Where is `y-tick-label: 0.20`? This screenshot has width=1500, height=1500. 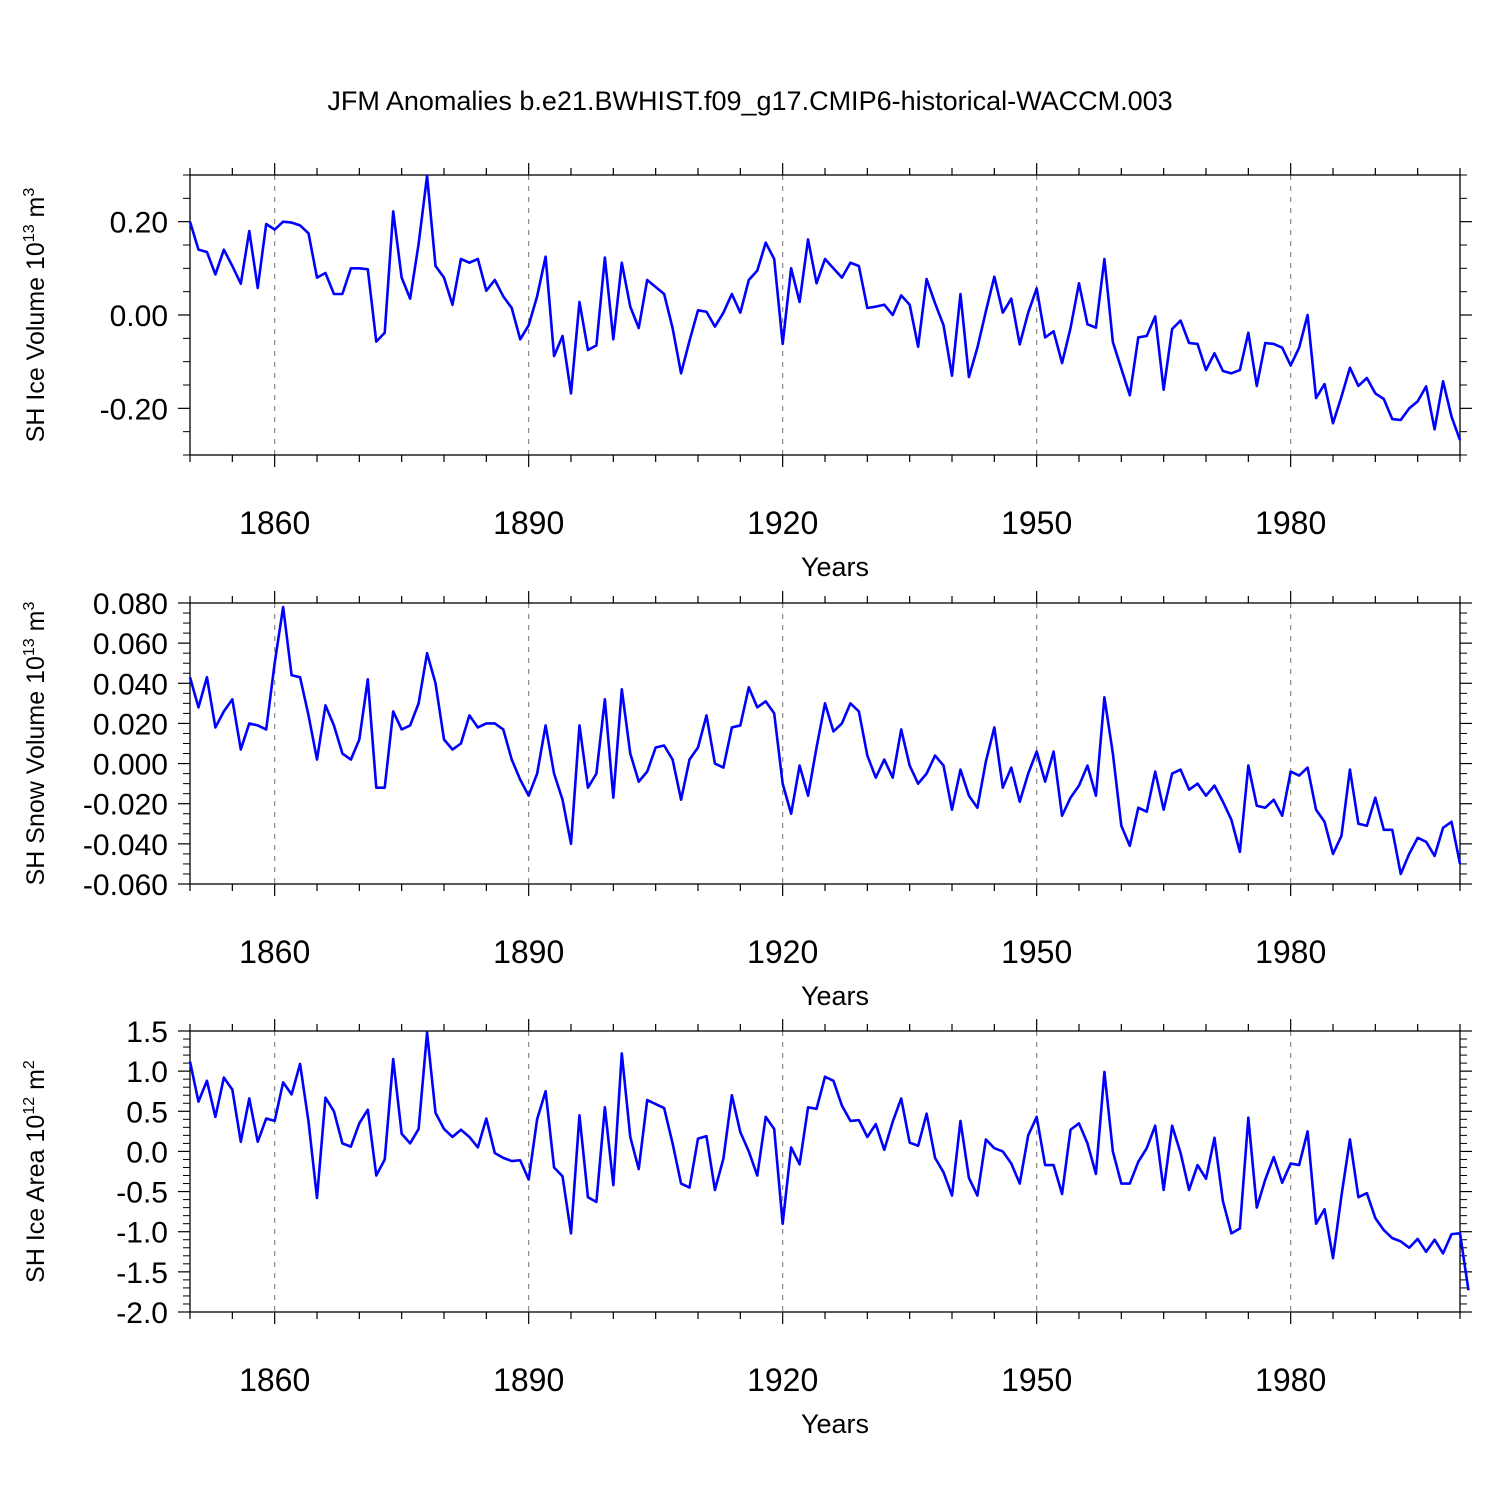
y-tick-label: 0.20 is located at coordinates (139, 223).